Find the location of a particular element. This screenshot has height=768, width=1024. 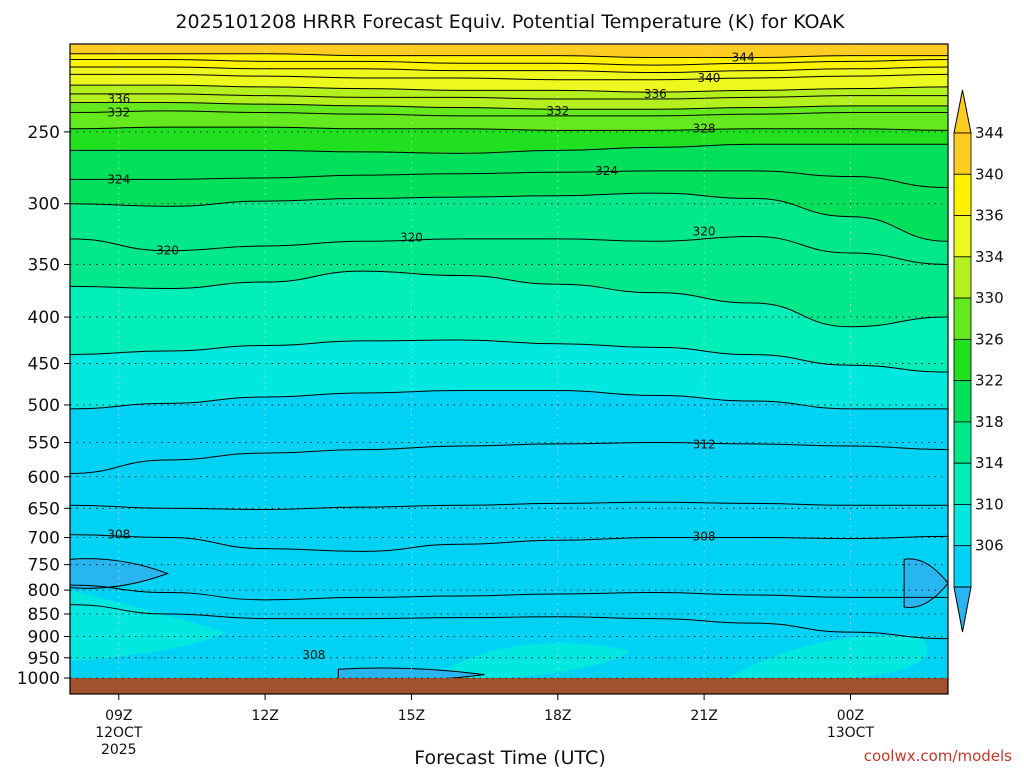

x-tick-label: 09Z is located at coordinates (118, 716).